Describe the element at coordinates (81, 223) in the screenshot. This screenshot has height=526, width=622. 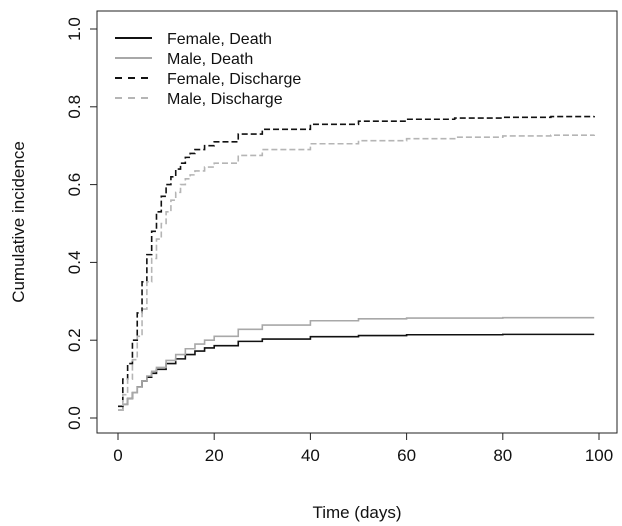
I see `y-axis: 0.0 0.2 0.4 0.6 0.8 1.0` at that location.